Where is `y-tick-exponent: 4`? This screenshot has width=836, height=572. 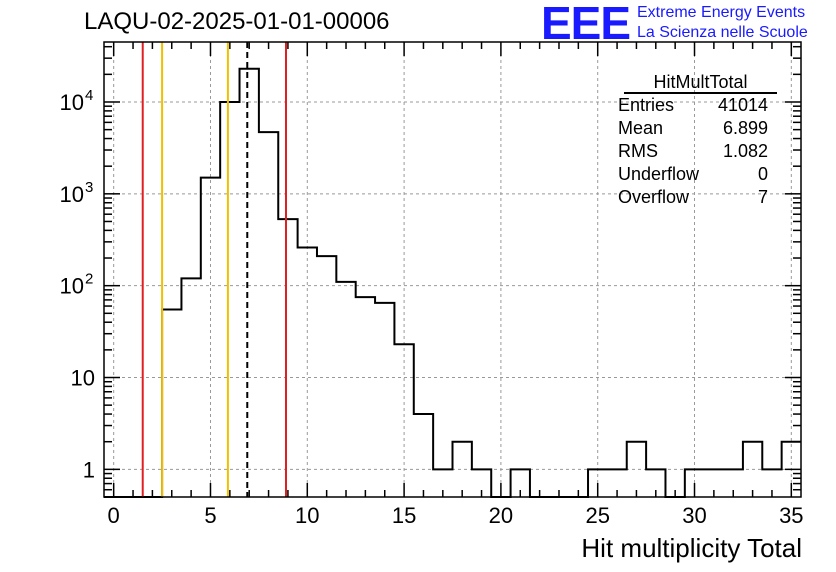
y-tick-exponent: 4 is located at coordinates (89, 95).